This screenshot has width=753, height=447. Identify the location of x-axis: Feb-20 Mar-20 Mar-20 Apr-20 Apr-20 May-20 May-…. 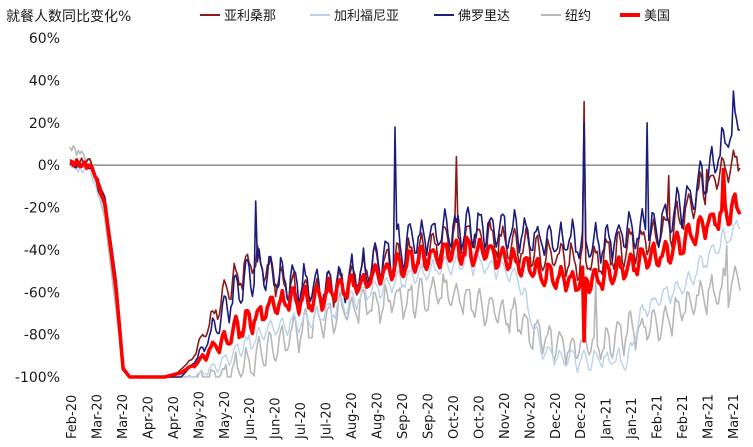
(403, 415).